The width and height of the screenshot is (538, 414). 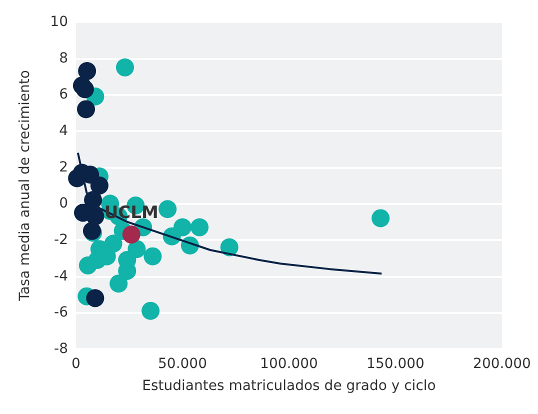 What do you see at coordinates (289, 364) in the screenshot?
I see `x-tick-label: 100.000` at bounding box center [289, 364].